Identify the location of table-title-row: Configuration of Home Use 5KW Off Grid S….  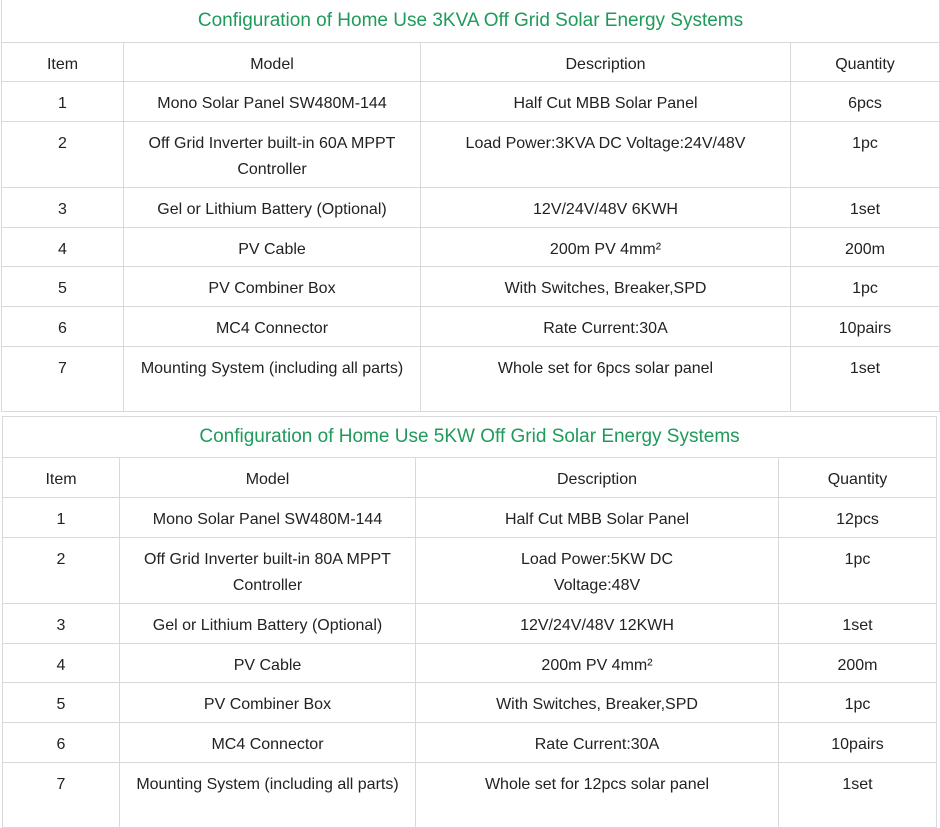
(469, 437).